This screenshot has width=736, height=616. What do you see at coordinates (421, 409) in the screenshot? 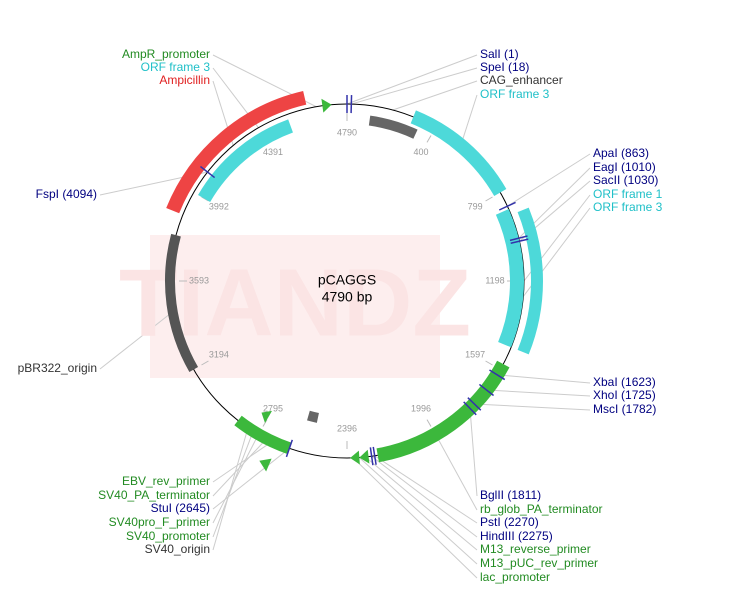
I see `tick-label: 1996` at bounding box center [421, 409].